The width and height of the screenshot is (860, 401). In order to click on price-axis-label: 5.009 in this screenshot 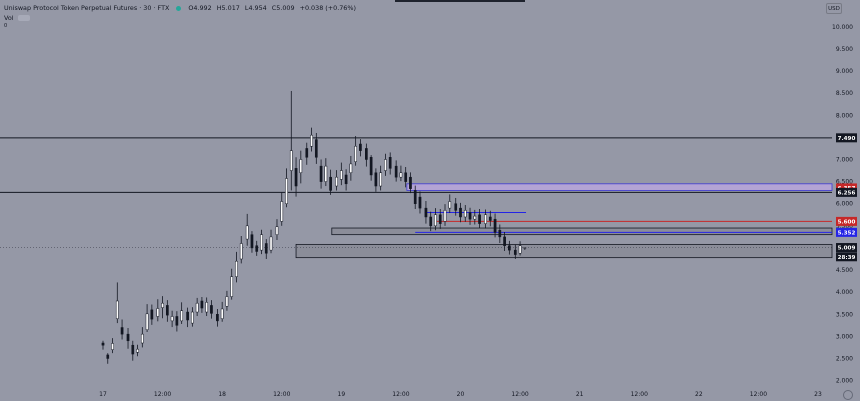, I will do `click(846, 248)`.